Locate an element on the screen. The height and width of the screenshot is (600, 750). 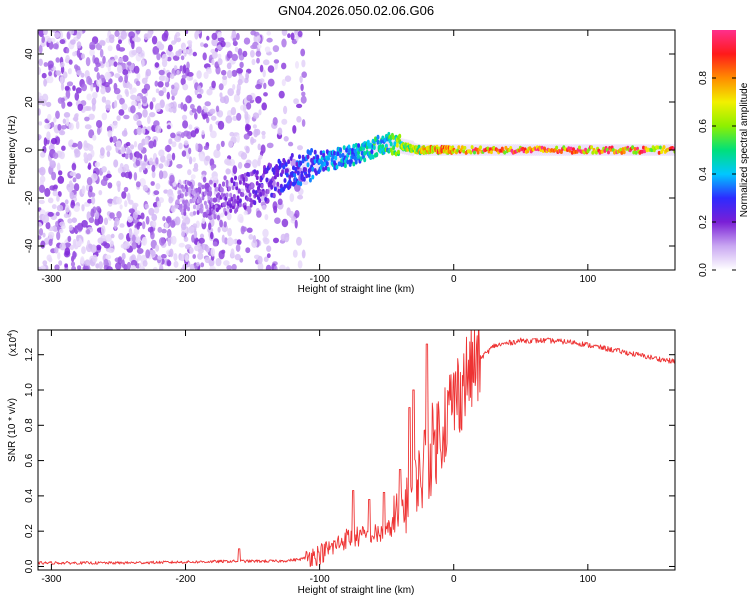
snr-y-tick-label: 0.6 is located at coordinates (29, 460).